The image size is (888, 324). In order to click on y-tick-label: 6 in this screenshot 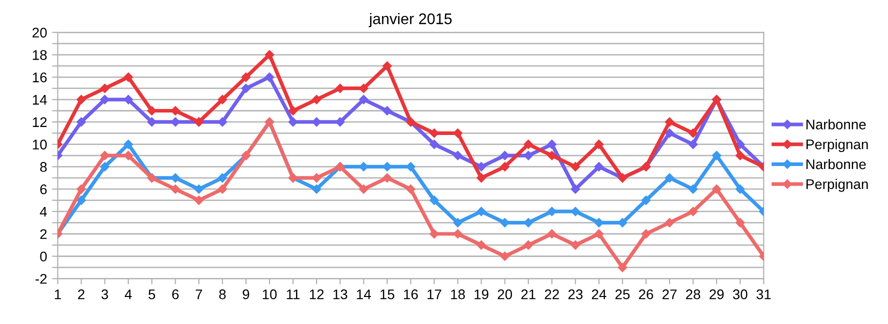, I will do `click(43, 189)`.